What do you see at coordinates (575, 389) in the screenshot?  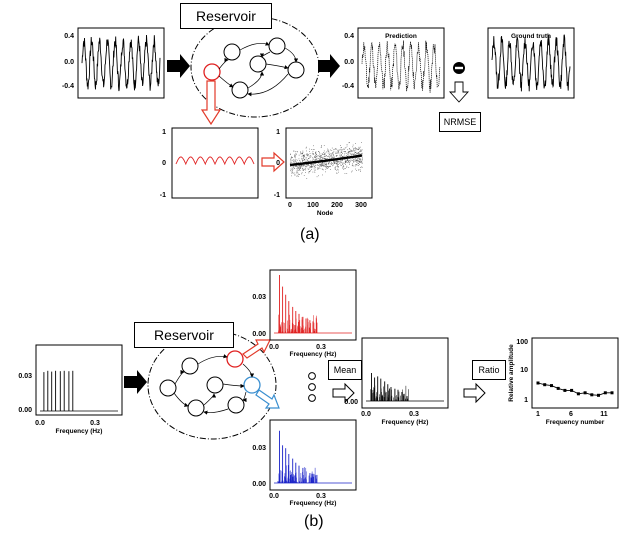 I see `ratio-series` at bounding box center [575, 389].